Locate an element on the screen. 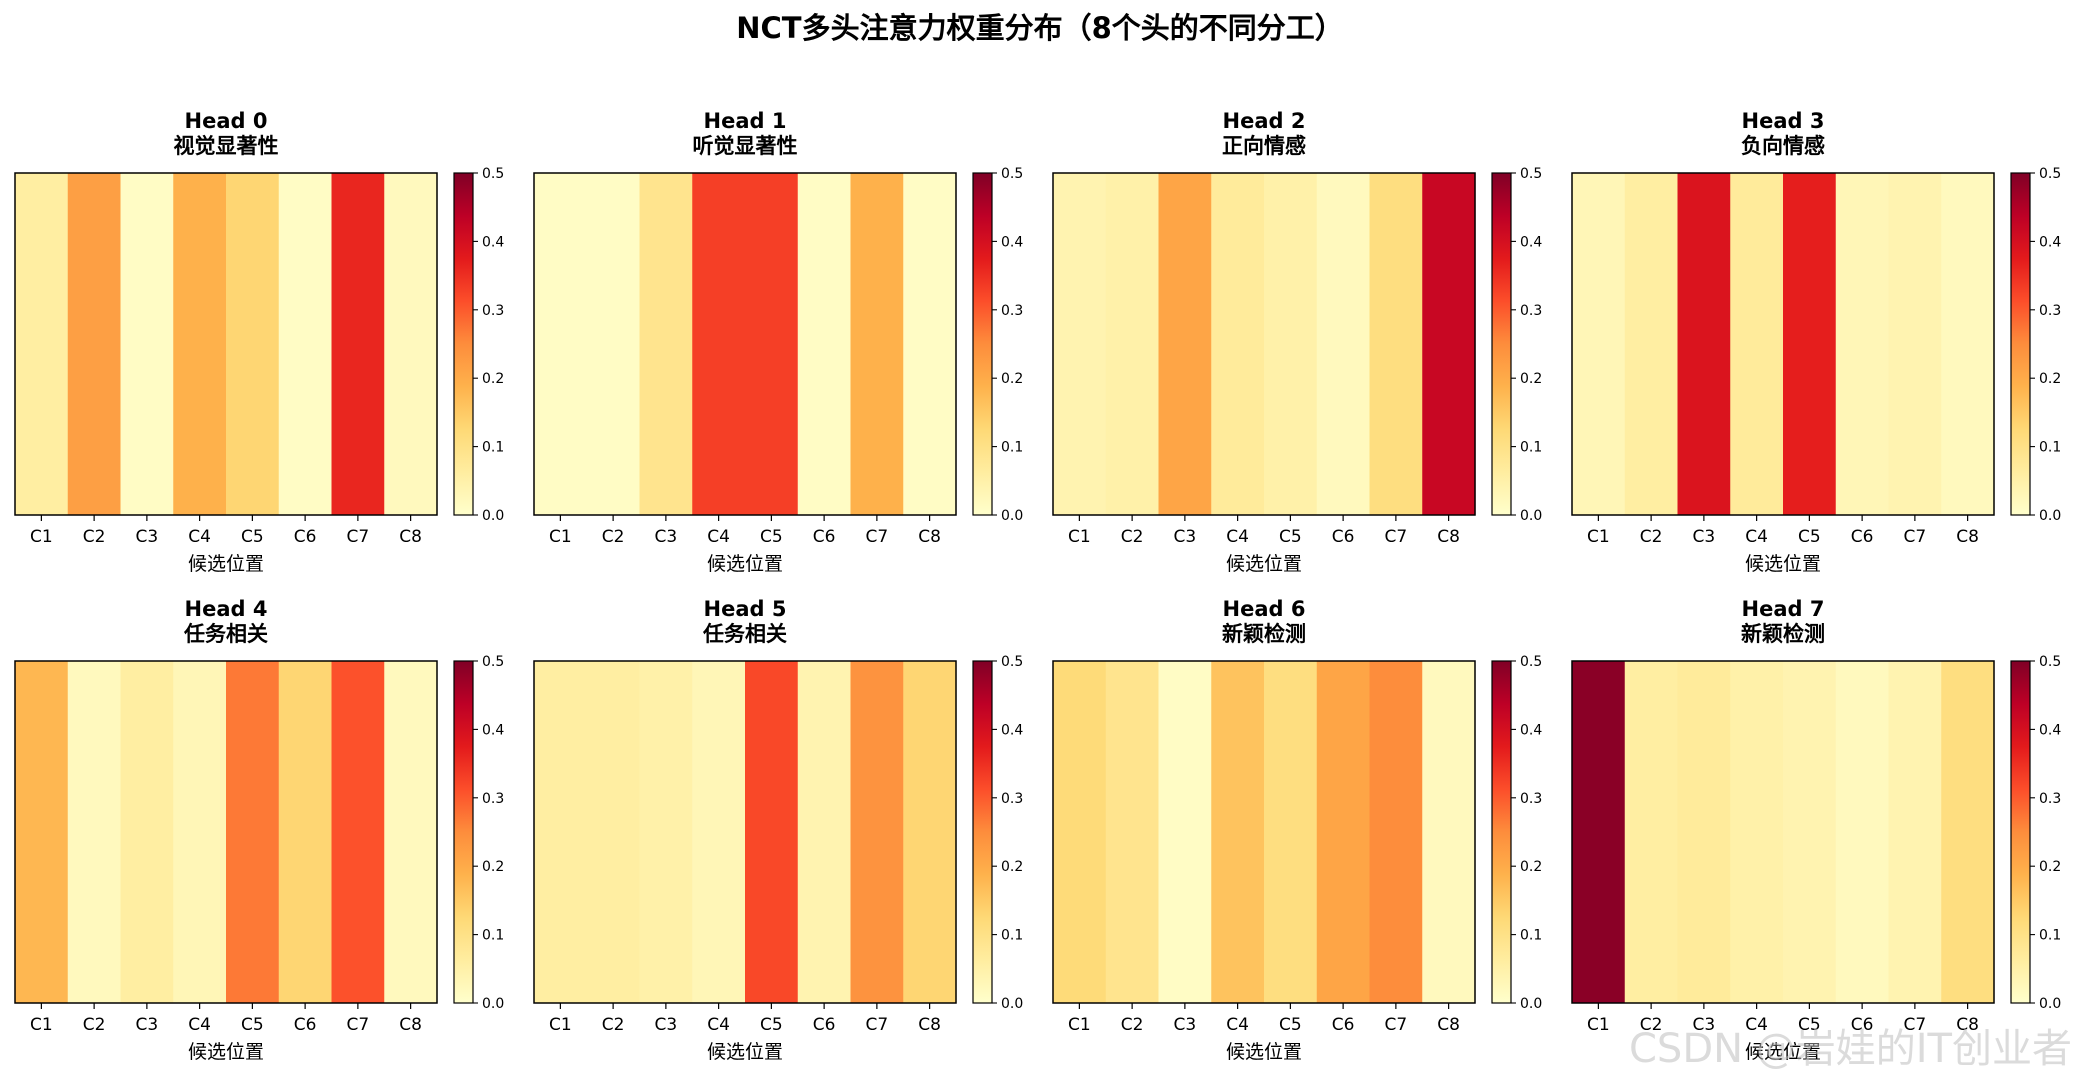 The image size is (2080, 1078). panel-title: Head 2 is located at coordinates (1264, 121).